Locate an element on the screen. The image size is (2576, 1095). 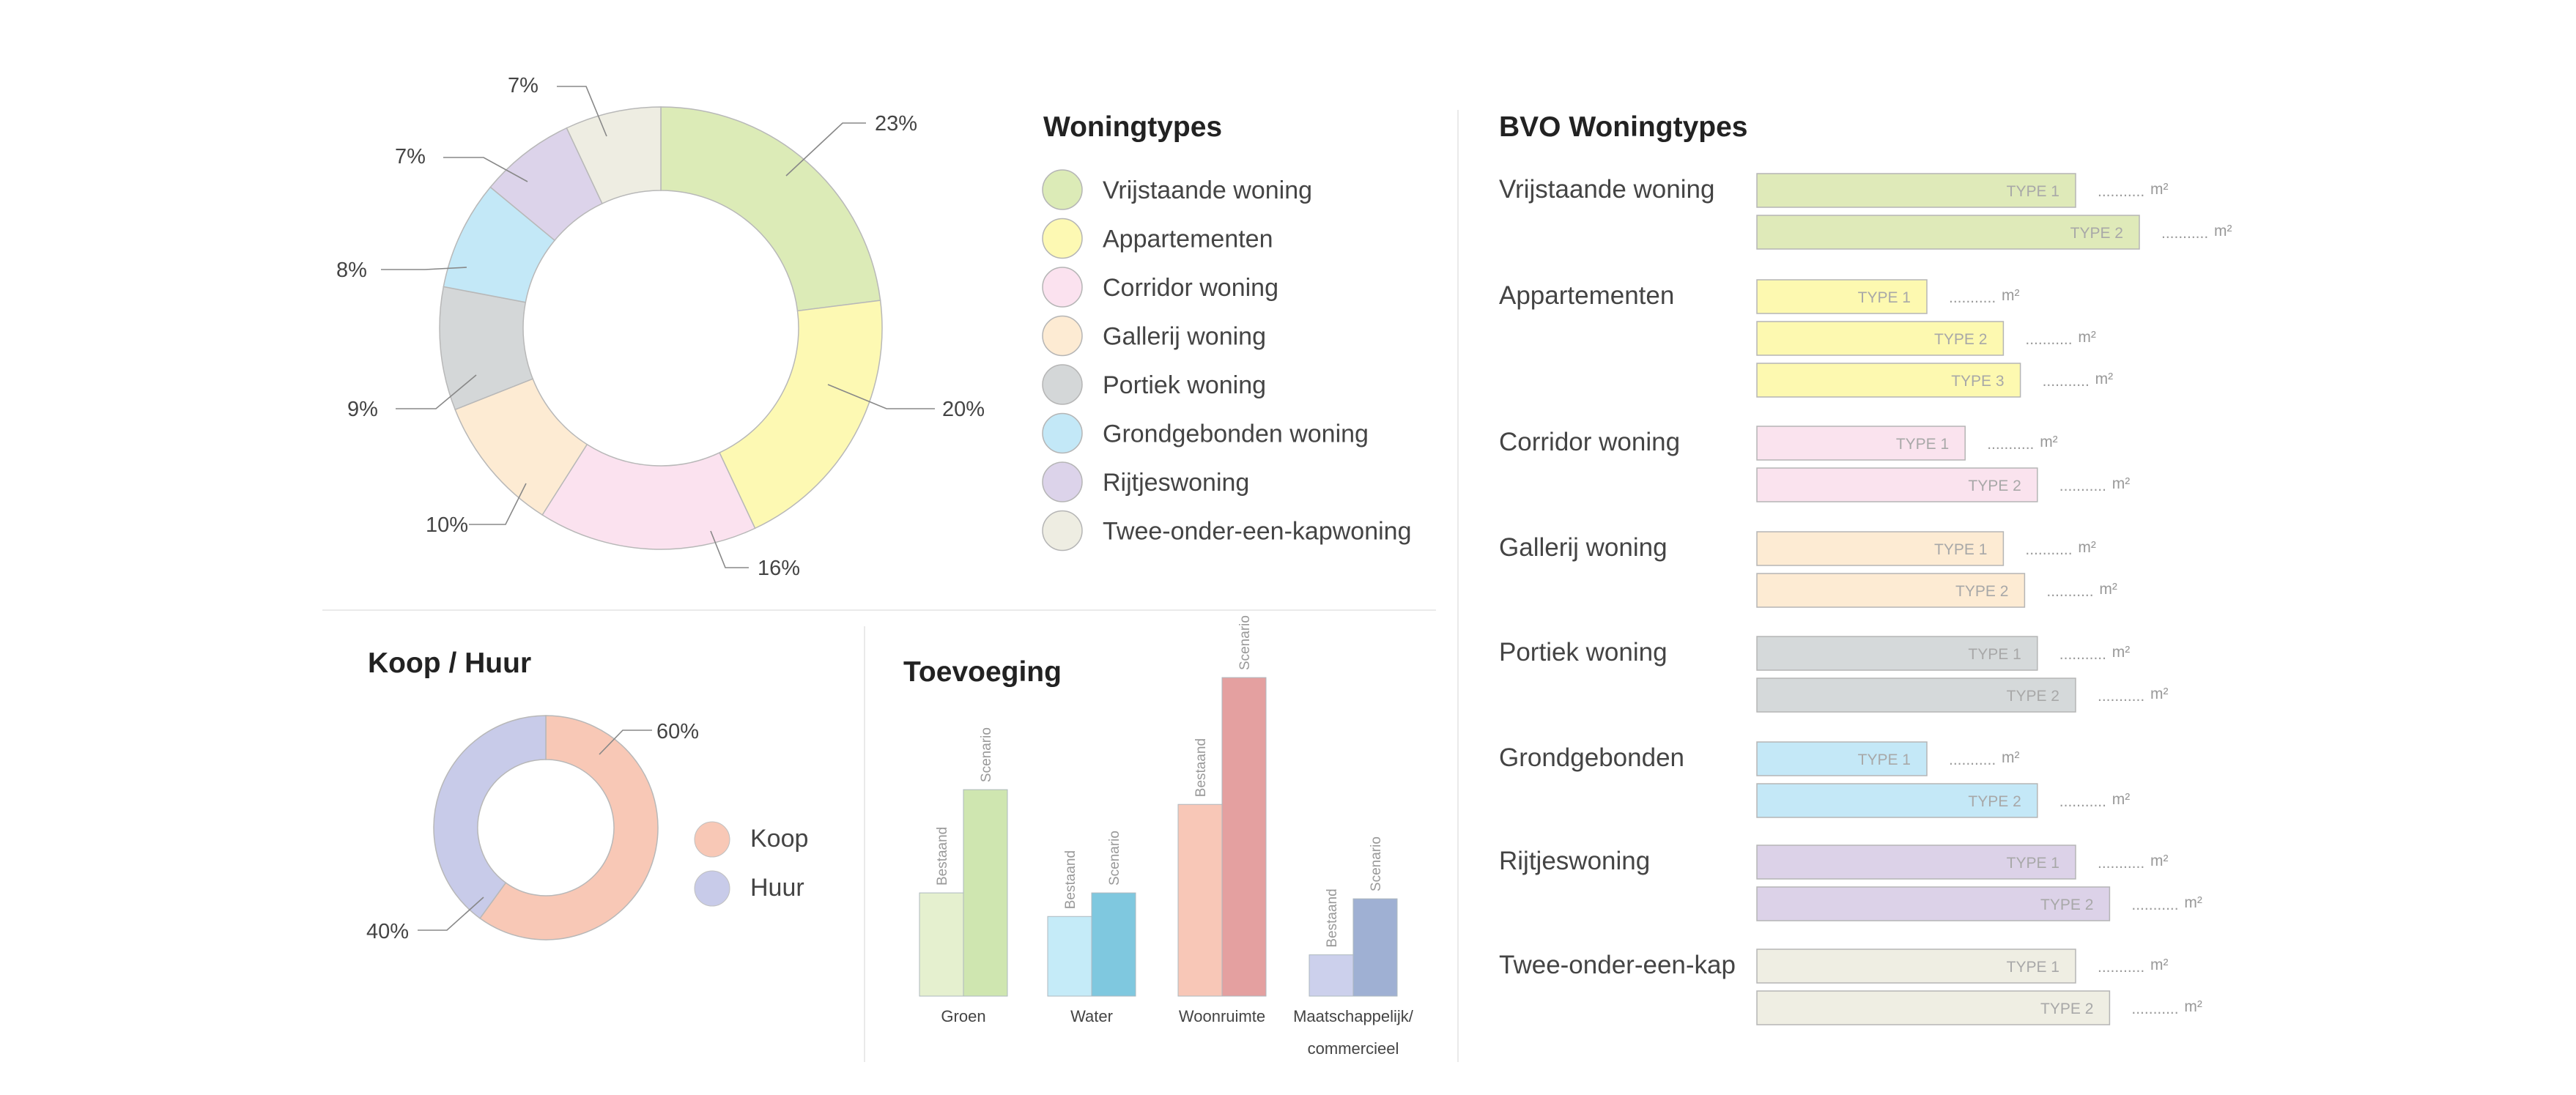
donut-slice-twee-onder-een-kapwoning is located at coordinates (614, 155).